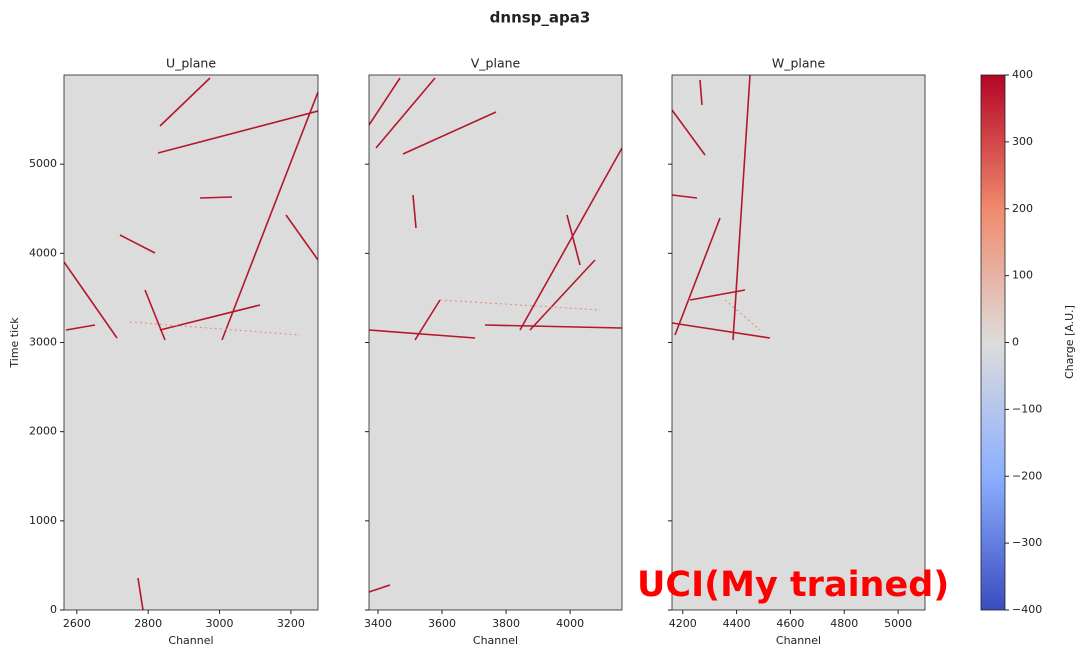  I want to click on colorbar-label: Charge [A.U.], so click(1069, 342).